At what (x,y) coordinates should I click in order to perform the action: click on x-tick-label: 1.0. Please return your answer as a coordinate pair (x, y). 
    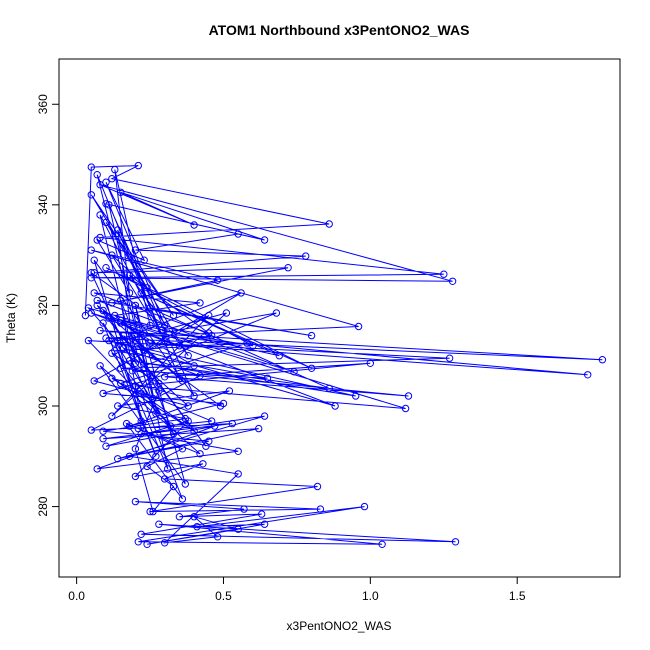
    Looking at the image, I should click on (370, 596).